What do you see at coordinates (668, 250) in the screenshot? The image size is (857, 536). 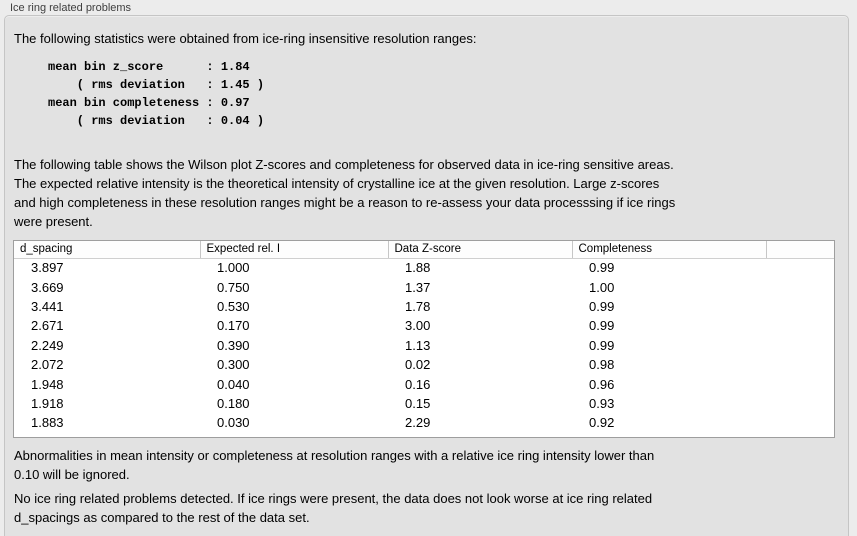 I see `column-header-completeness: Completeness` at bounding box center [668, 250].